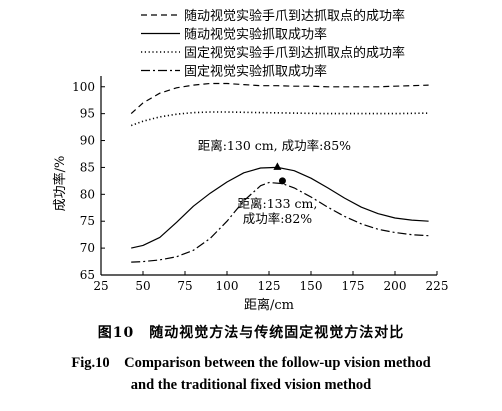  What do you see at coordinates (255, 35) in the screenshot?
I see `legend-label-2: 随动视觉实验抓取成功率` at bounding box center [255, 35].